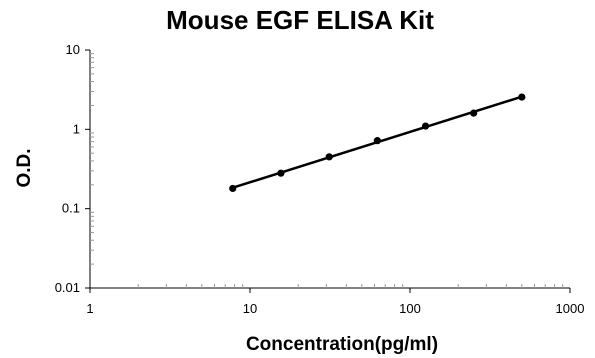  What do you see at coordinates (335, 308) in the screenshot?
I see `x-tick-labels: 1 10 100 1000` at bounding box center [335, 308].